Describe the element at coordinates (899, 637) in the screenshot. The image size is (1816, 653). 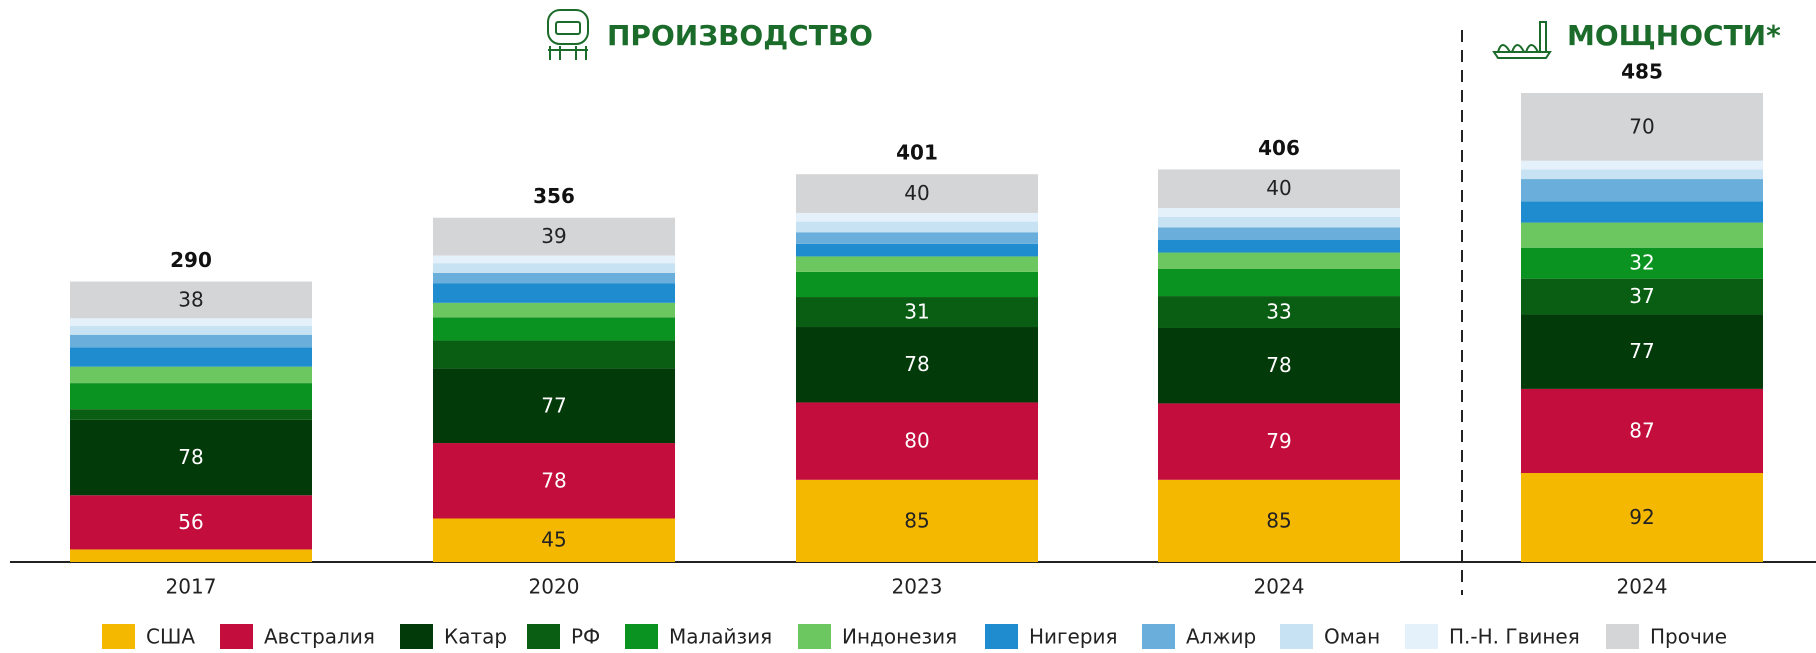
I see `legend-label: Индонезия` at that location.